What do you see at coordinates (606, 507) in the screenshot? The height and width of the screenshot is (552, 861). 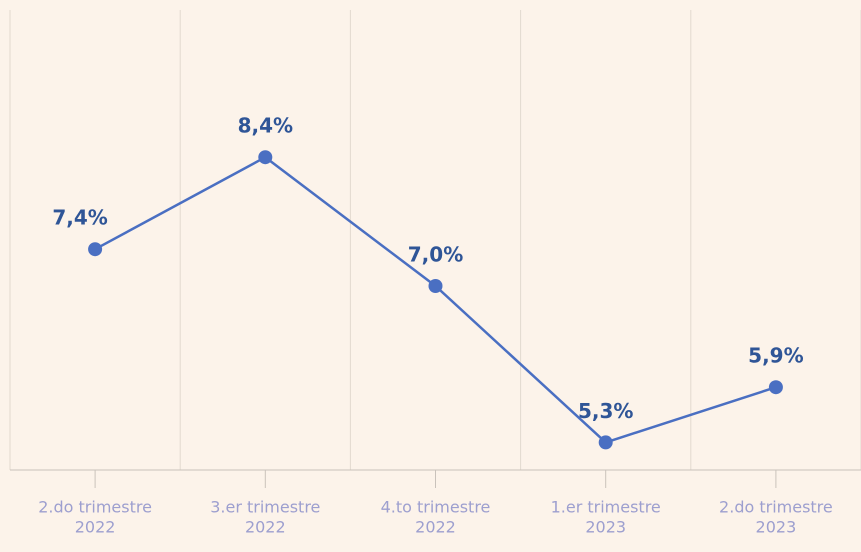 I see `x-tick-label: 1.er trimestre` at bounding box center [606, 507].